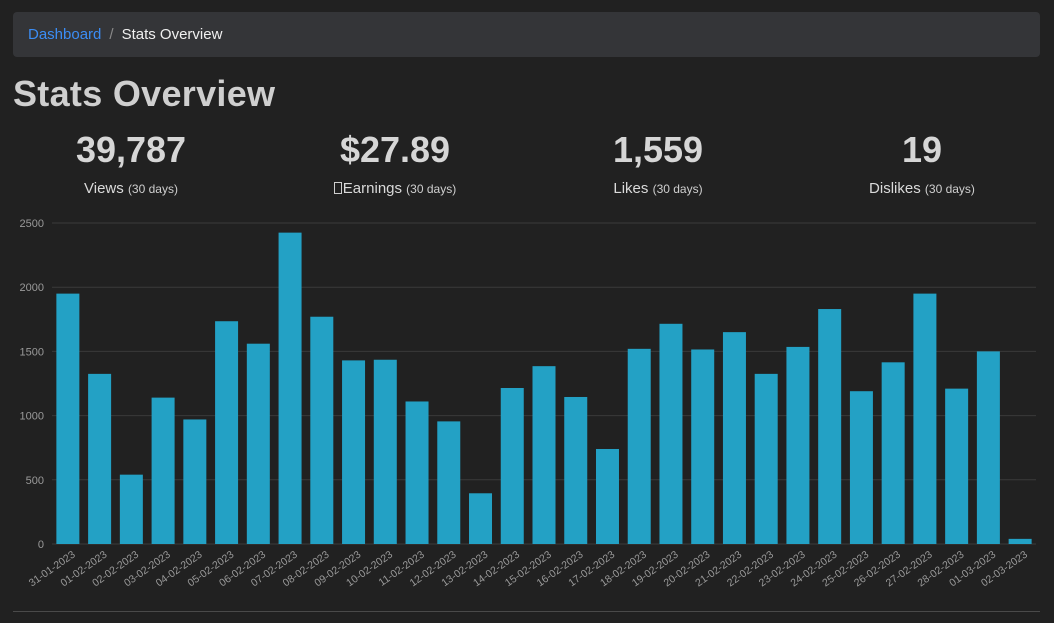 The height and width of the screenshot is (623, 1054). I want to click on stat-likes: 1,559 Likes (30 days), so click(658, 162).